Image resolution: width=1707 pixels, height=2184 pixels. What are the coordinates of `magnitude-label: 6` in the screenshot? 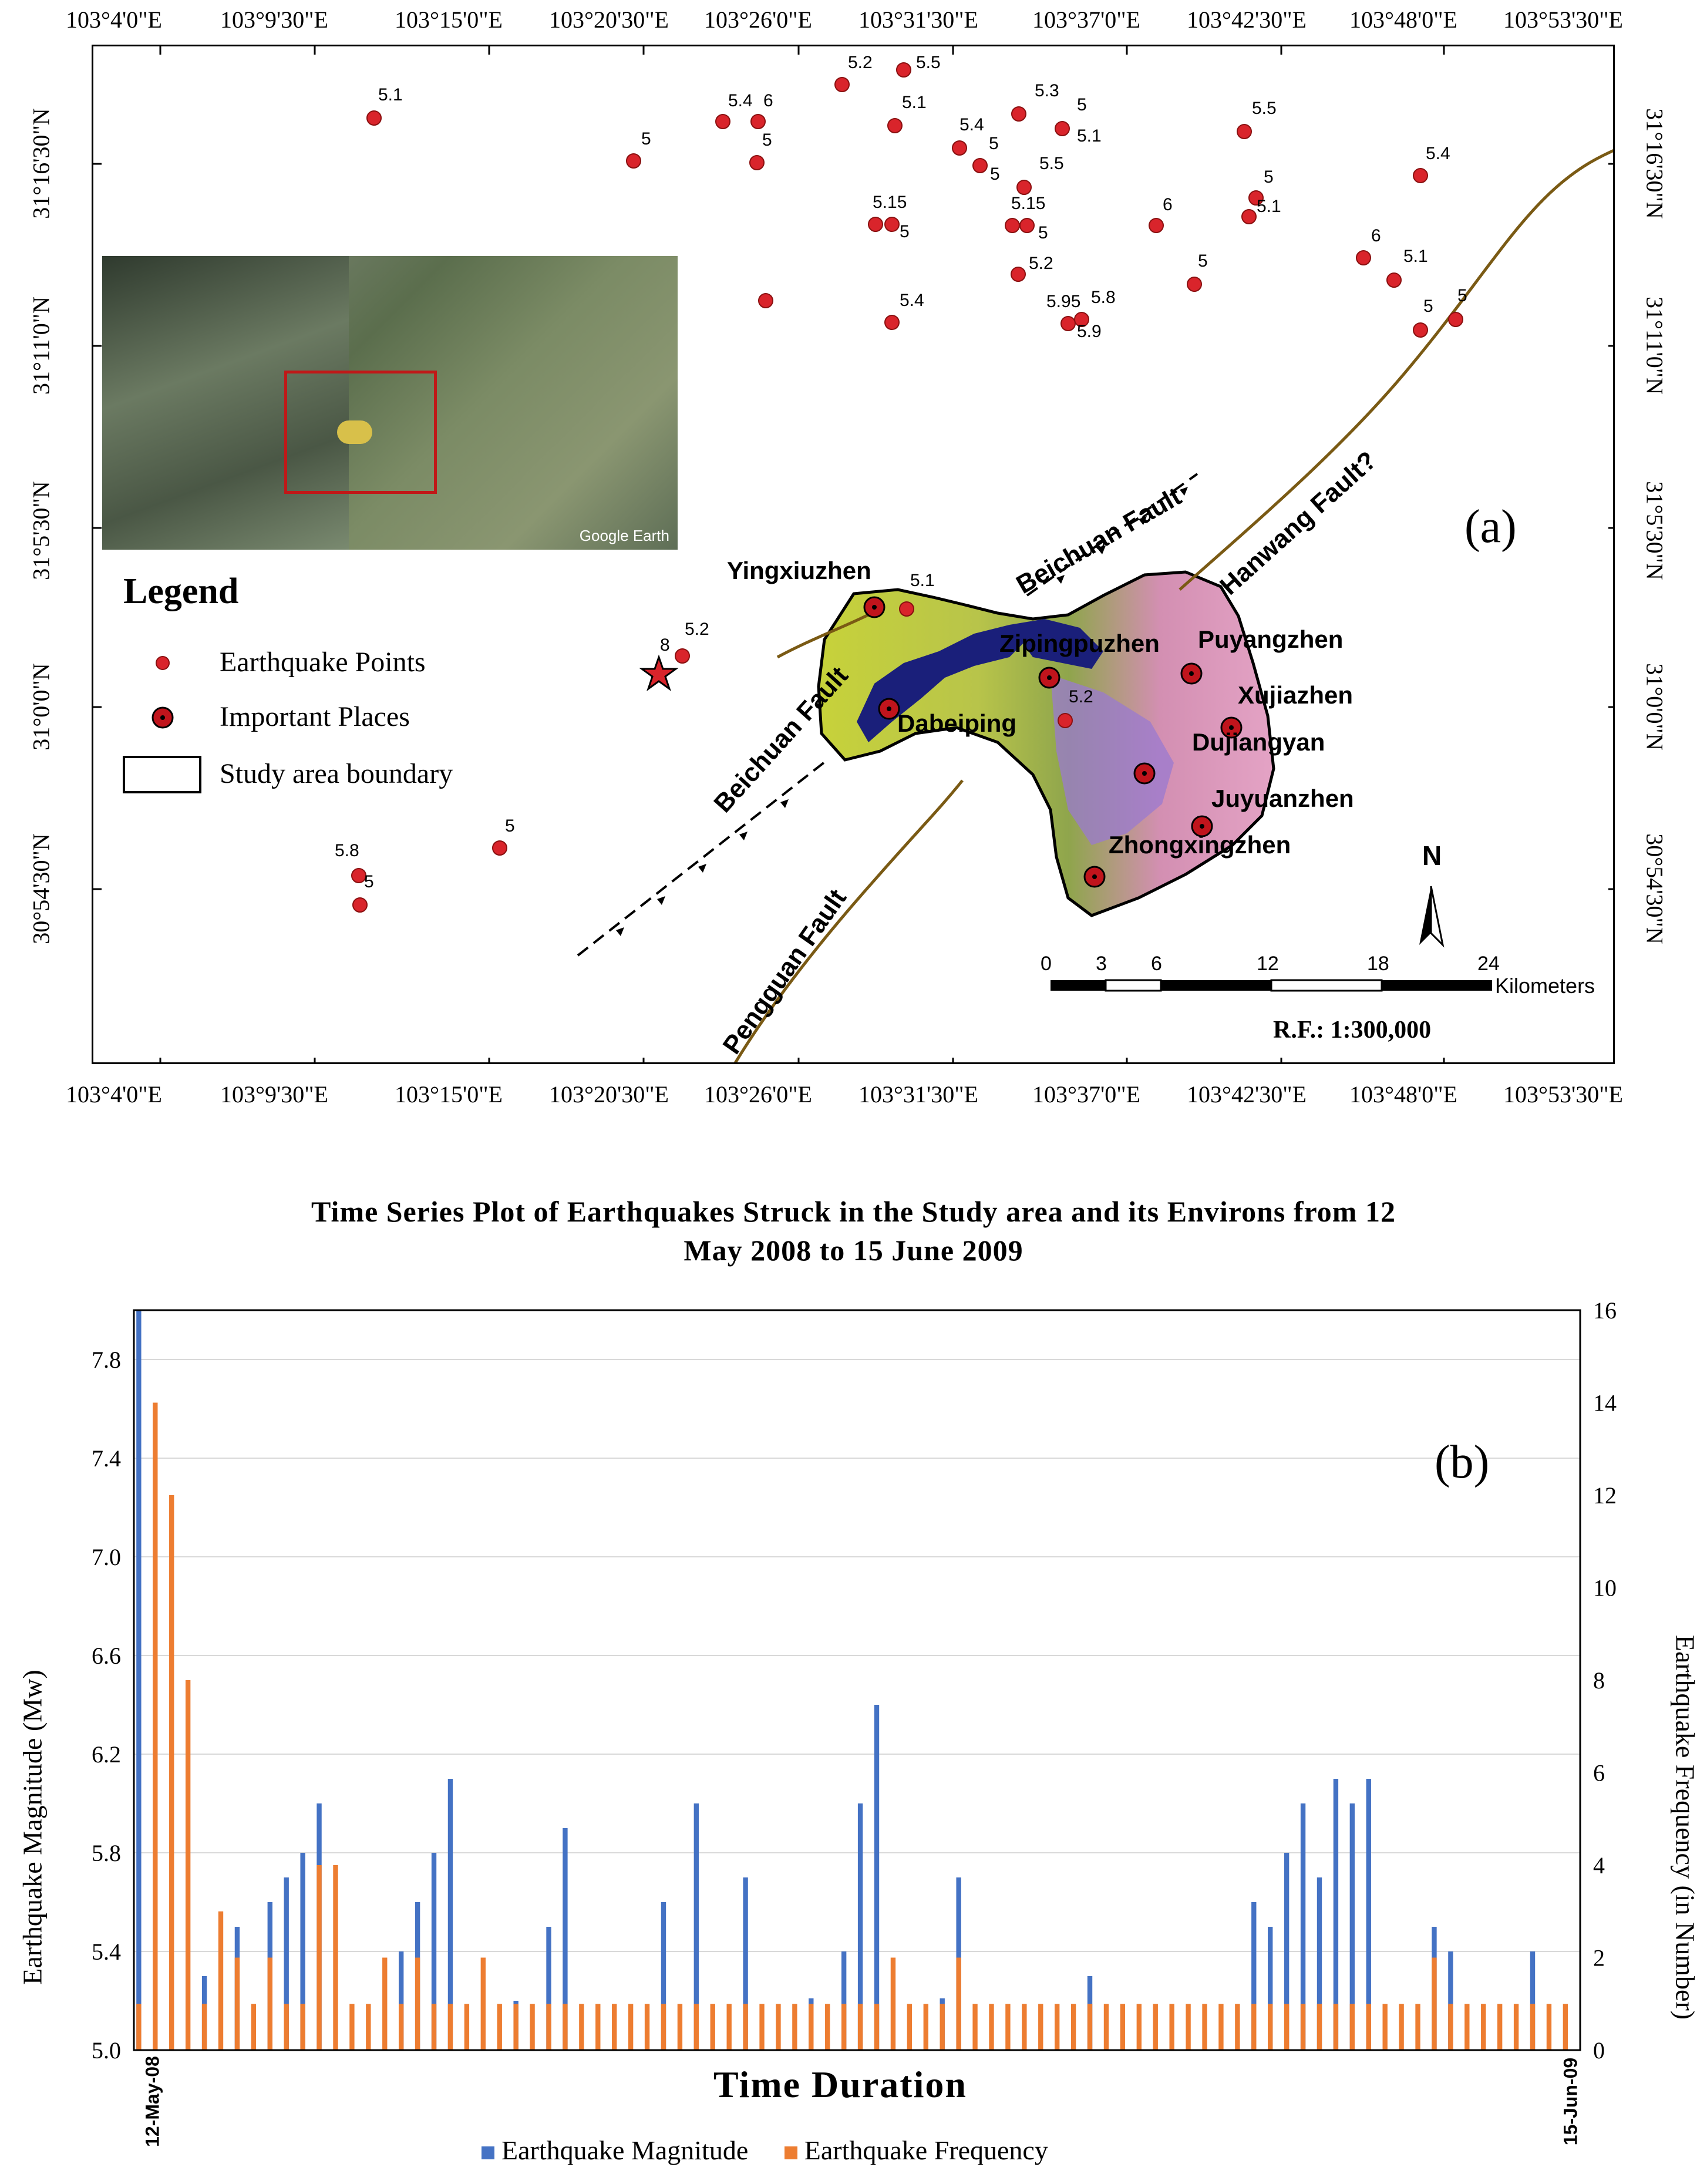 It's located at (1376, 235).